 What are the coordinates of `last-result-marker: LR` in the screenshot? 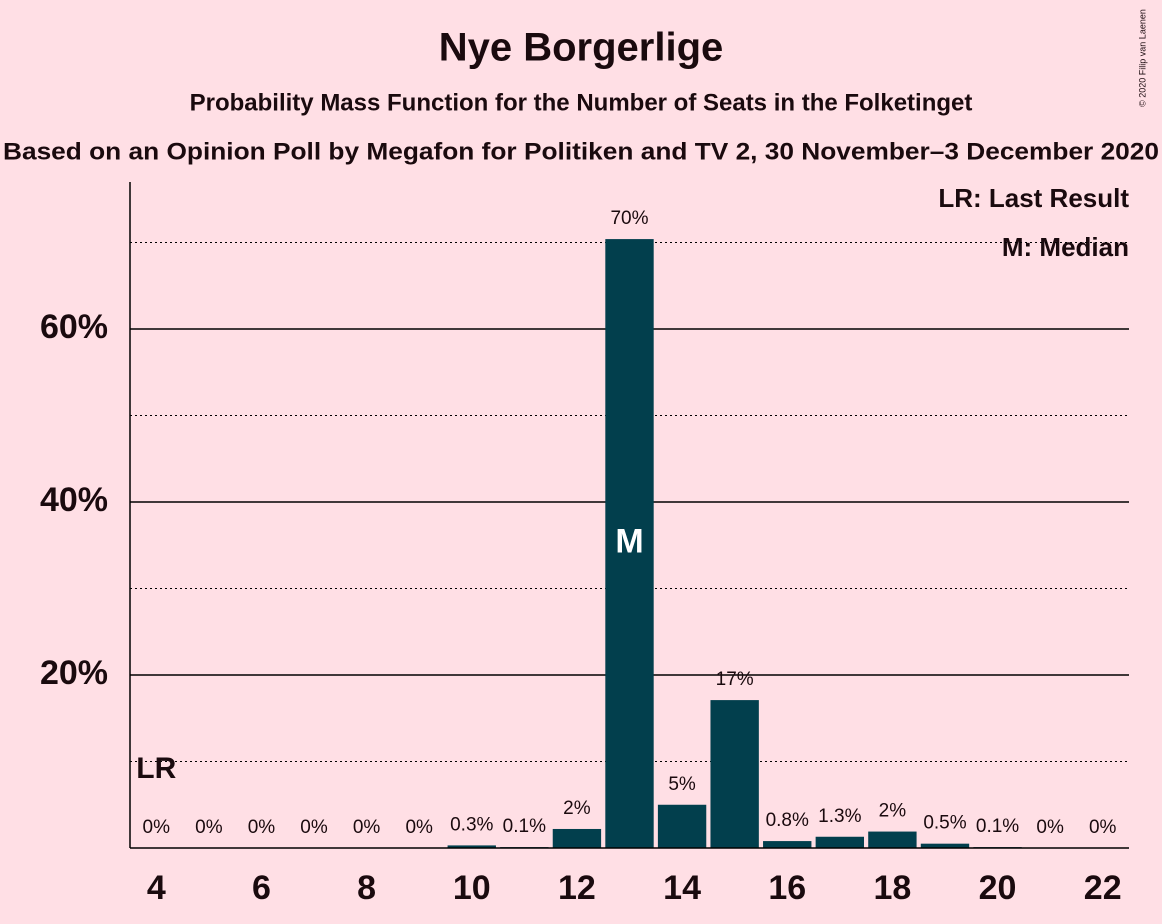 It's located at (156, 768).